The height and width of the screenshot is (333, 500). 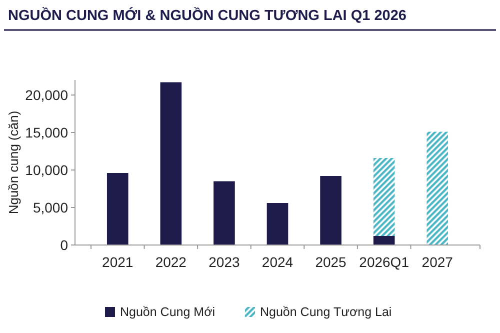 I want to click on y-tick-label: 0, so click(x=64, y=244).